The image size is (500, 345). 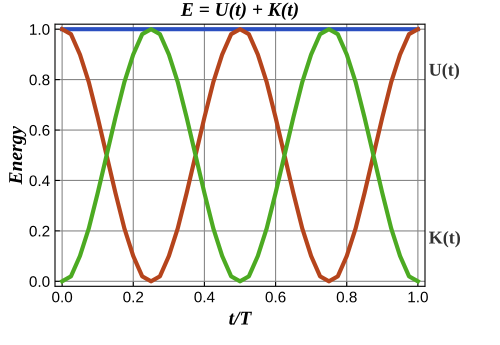 I want to click on x-tick-label: 0.6, so click(x=276, y=297).